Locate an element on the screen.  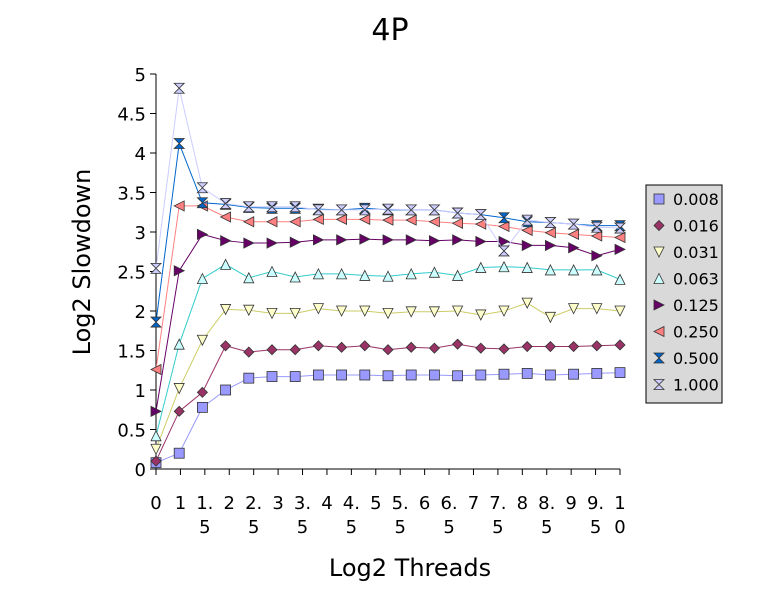
x-tick-label: 9. is located at coordinates (595, 503).